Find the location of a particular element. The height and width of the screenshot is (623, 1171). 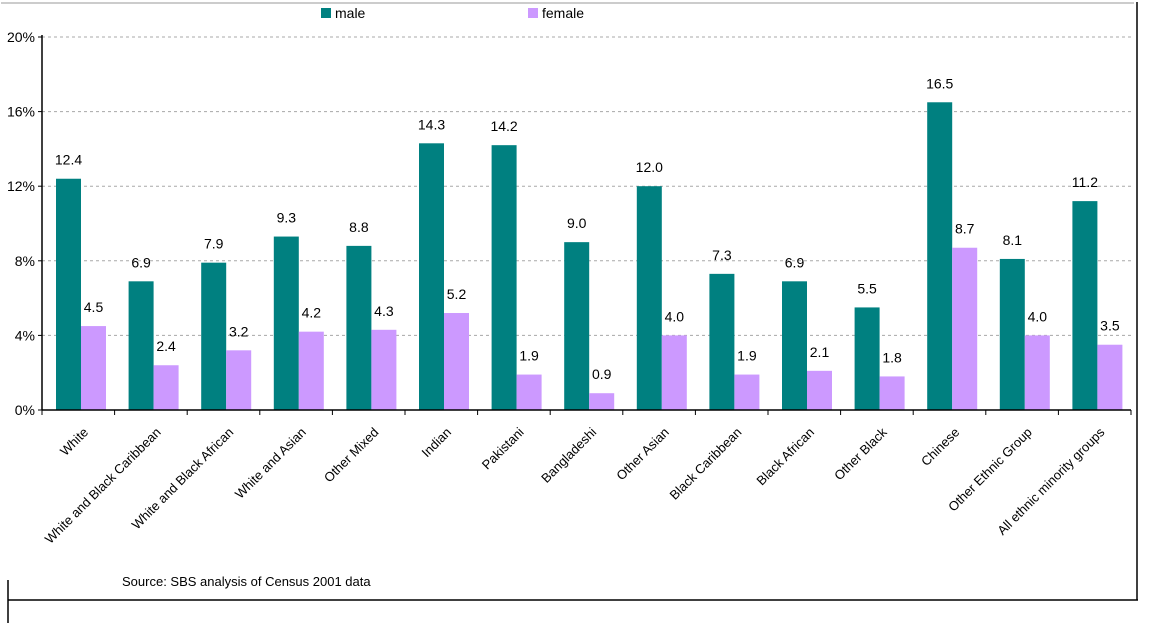

x-tick-label: Indian is located at coordinates (436, 443).